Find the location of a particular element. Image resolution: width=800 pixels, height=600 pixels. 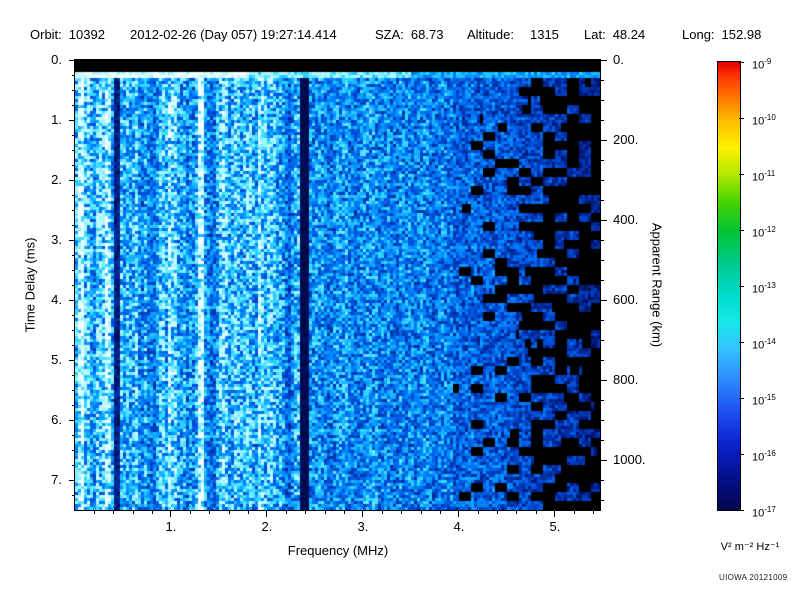

y-tick-label: 1. is located at coordinates (56, 119).